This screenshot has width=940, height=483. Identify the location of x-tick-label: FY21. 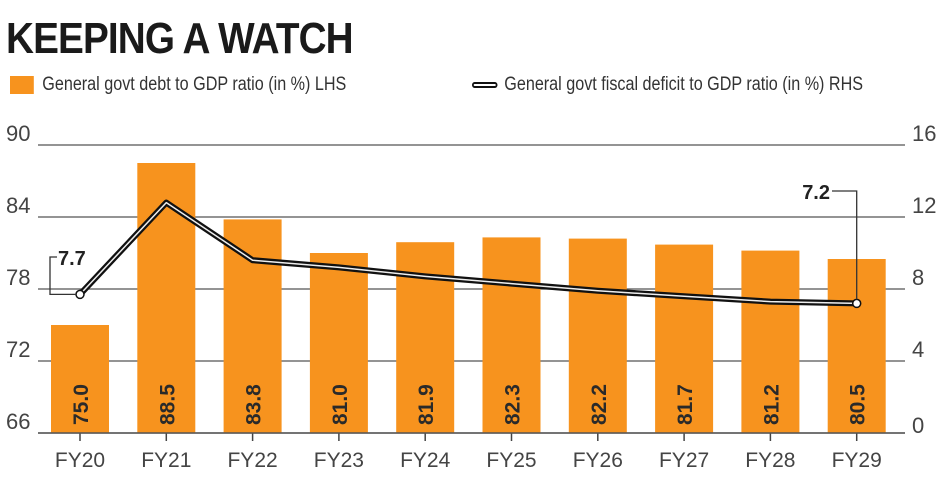
(166, 460).